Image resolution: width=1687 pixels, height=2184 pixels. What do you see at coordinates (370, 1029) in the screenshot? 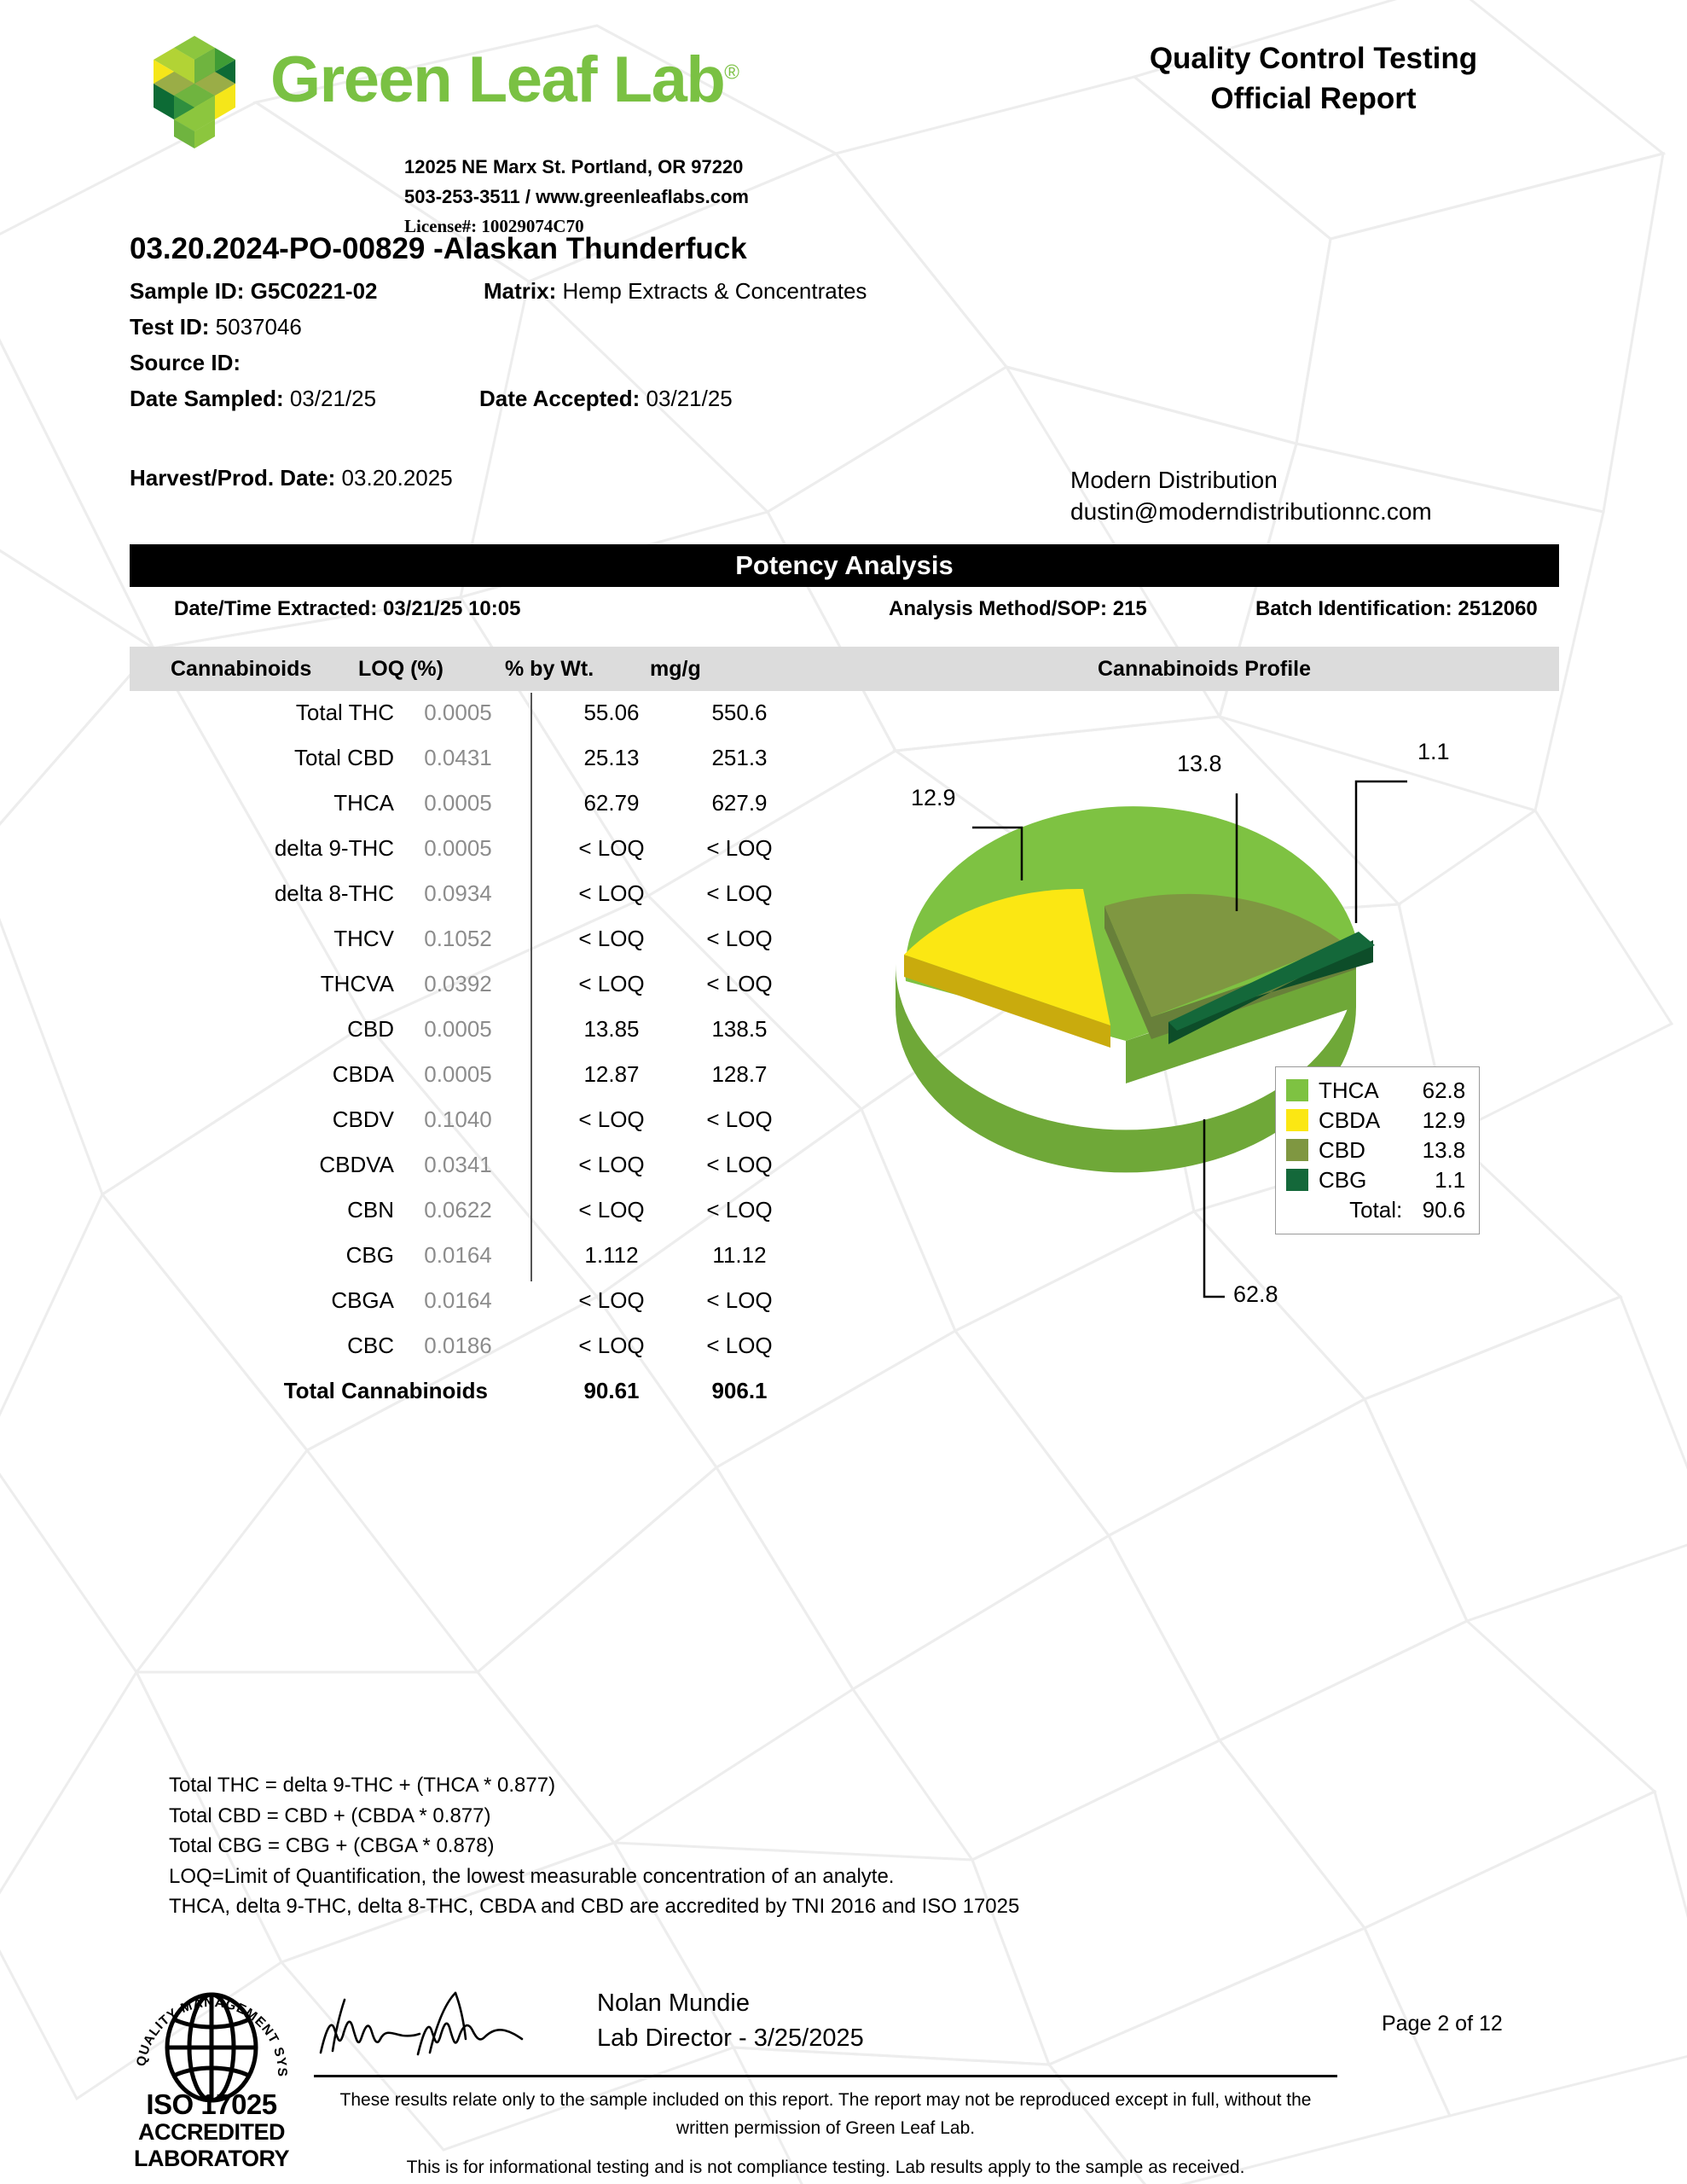
I see `analyte-name: CBD` at bounding box center [370, 1029].